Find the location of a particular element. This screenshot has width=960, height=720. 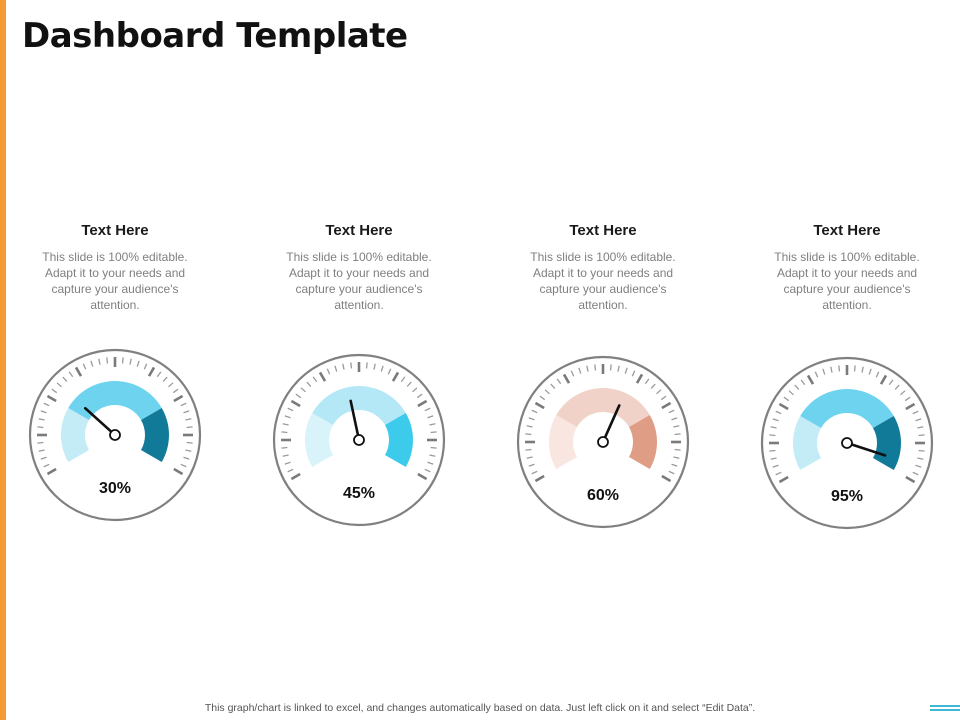

accent-bar is located at coordinates (3, 360).